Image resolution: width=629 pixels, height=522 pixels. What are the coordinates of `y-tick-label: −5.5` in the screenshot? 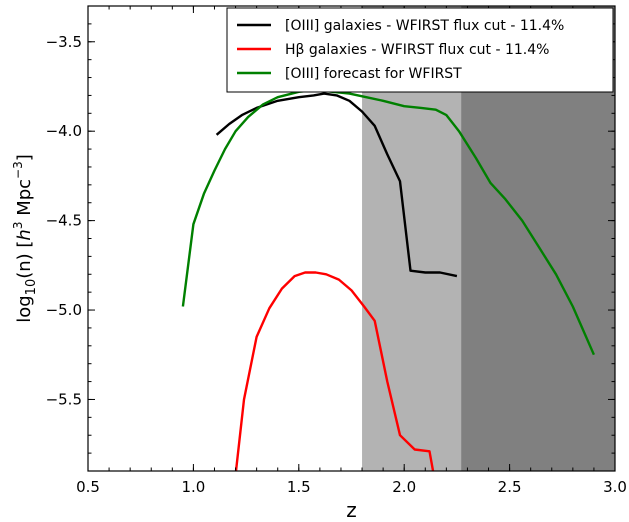 It's located at (64, 399).